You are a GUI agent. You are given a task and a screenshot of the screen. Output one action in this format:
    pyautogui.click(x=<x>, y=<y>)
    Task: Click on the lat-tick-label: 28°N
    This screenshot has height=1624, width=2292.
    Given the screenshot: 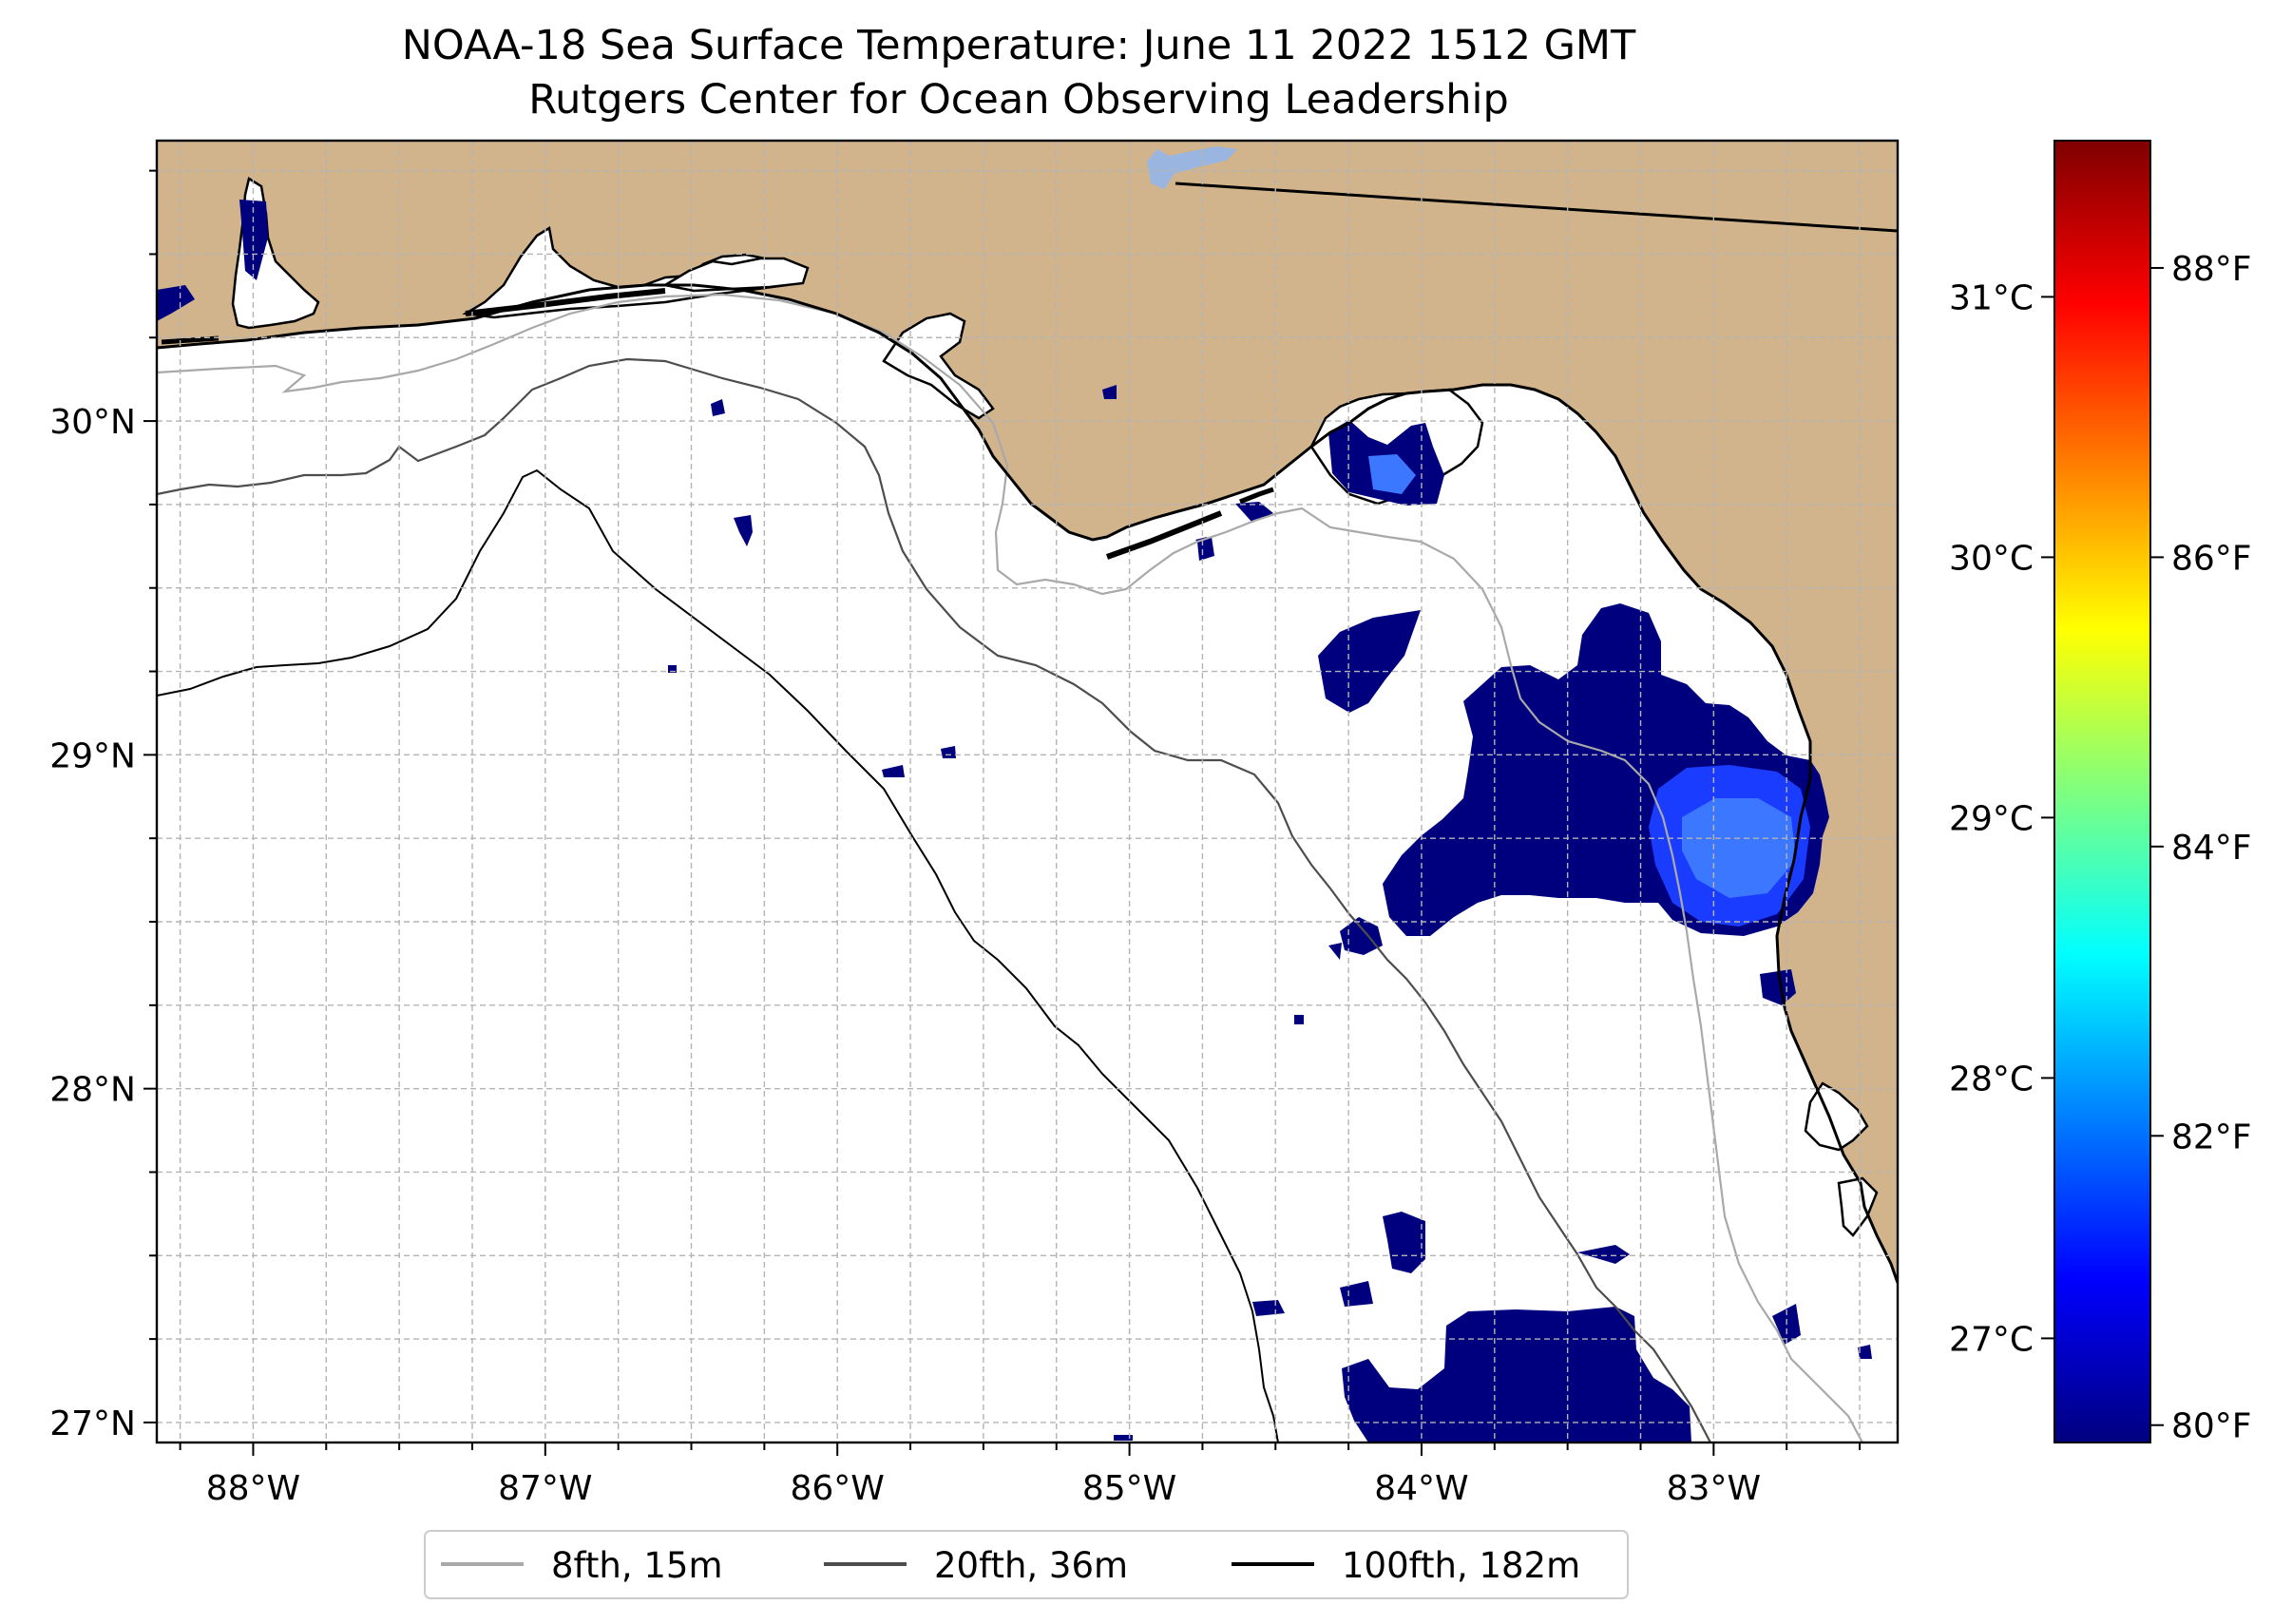 What is the action you would take?
    pyautogui.click(x=92, y=1090)
    